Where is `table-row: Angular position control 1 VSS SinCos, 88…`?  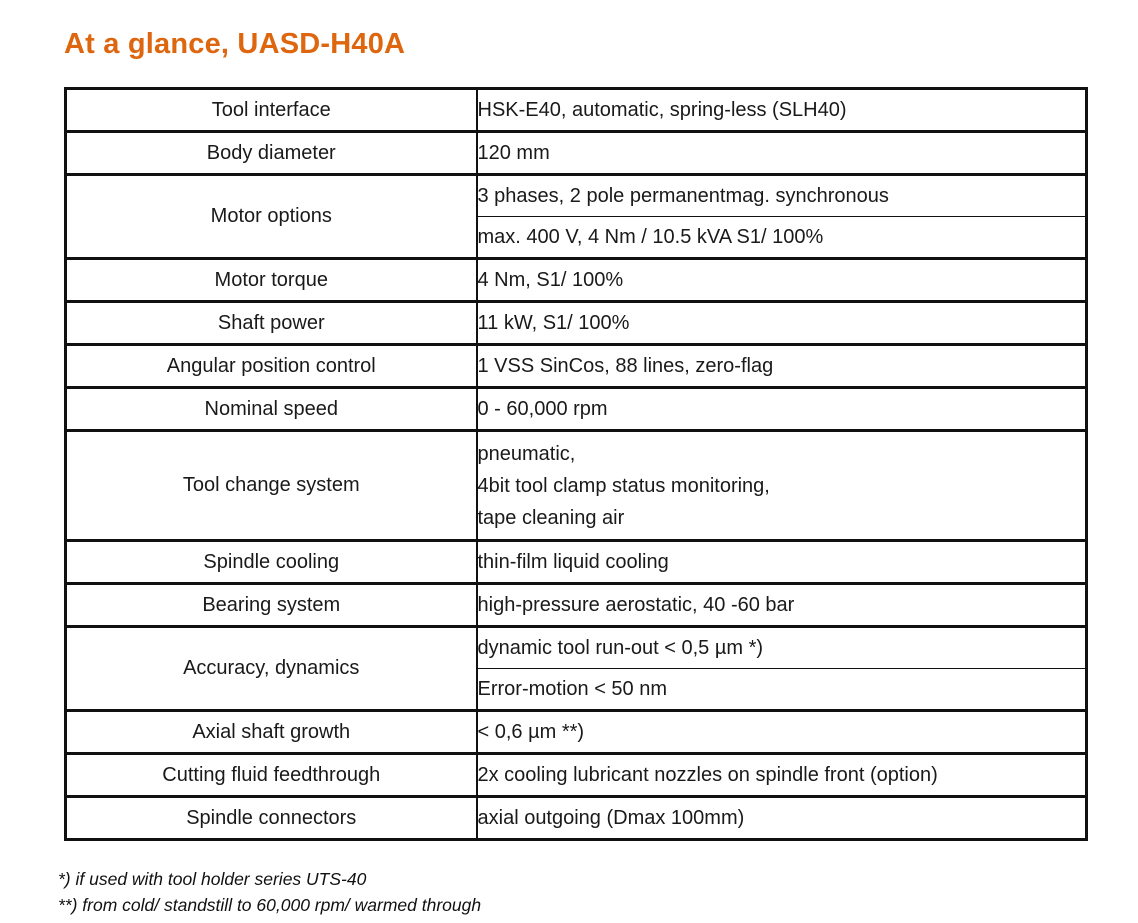 table-row: Angular position control 1 VSS SinCos, 88… is located at coordinates (576, 365).